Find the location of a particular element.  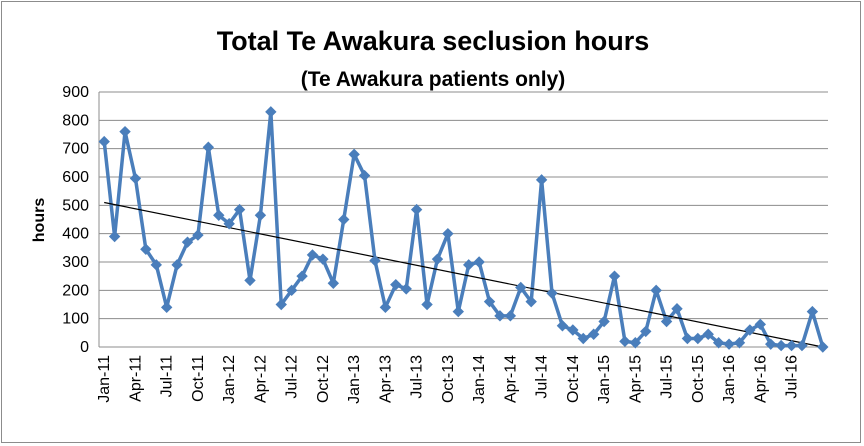

x-tick-label: Apr-16 is located at coordinates (760, 379).